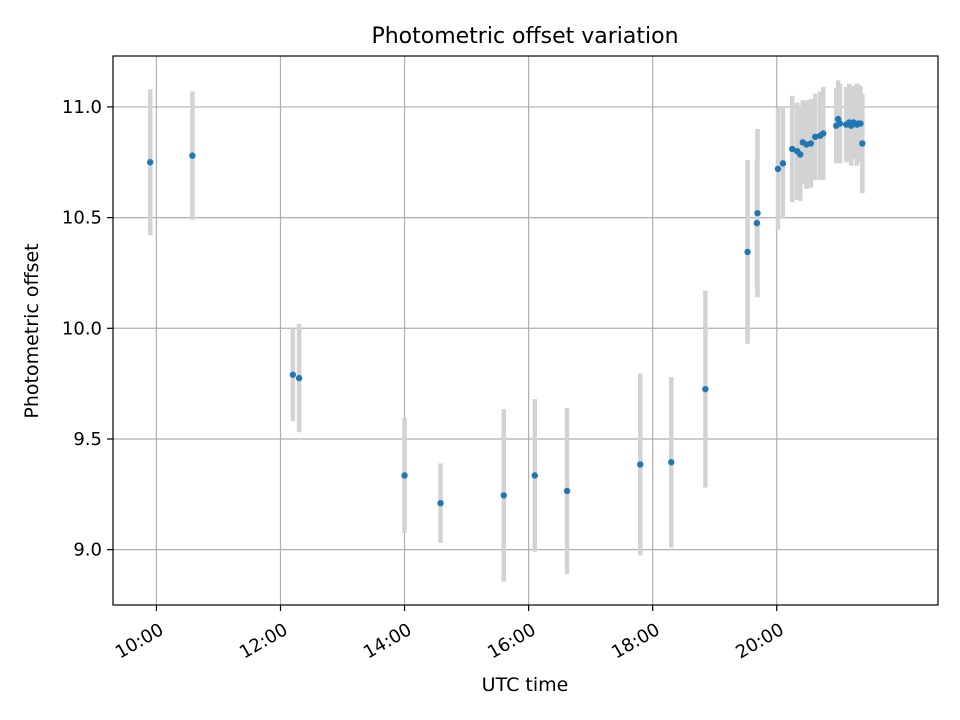  What do you see at coordinates (525, 685) in the screenshot?
I see `x-axis-label: UTC time` at bounding box center [525, 685].